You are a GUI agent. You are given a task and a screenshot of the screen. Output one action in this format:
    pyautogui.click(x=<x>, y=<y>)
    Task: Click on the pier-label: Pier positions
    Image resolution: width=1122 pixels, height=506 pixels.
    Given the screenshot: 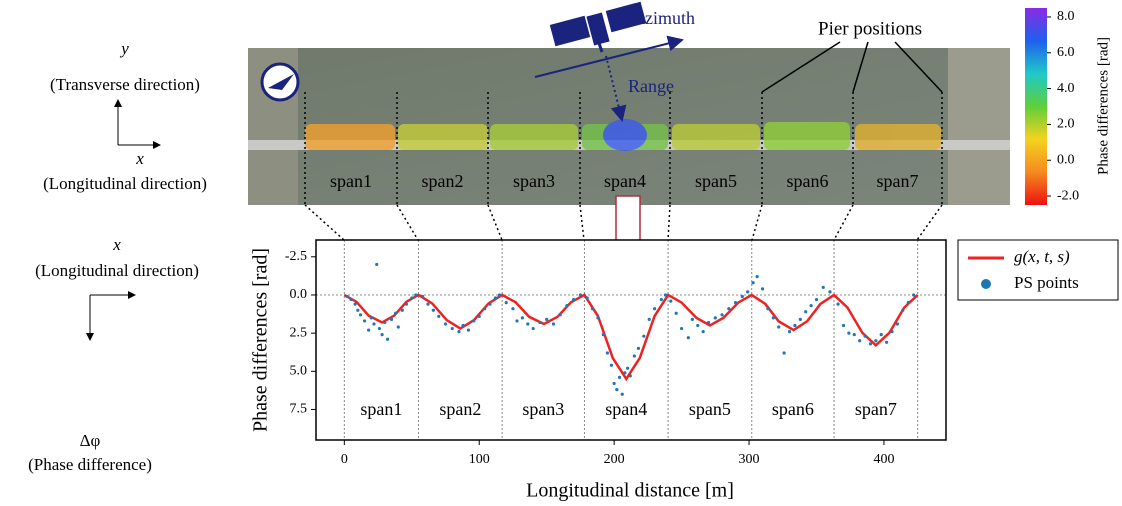 What is the action you would take?
    pyautogui.click(x=870, y=28)
    